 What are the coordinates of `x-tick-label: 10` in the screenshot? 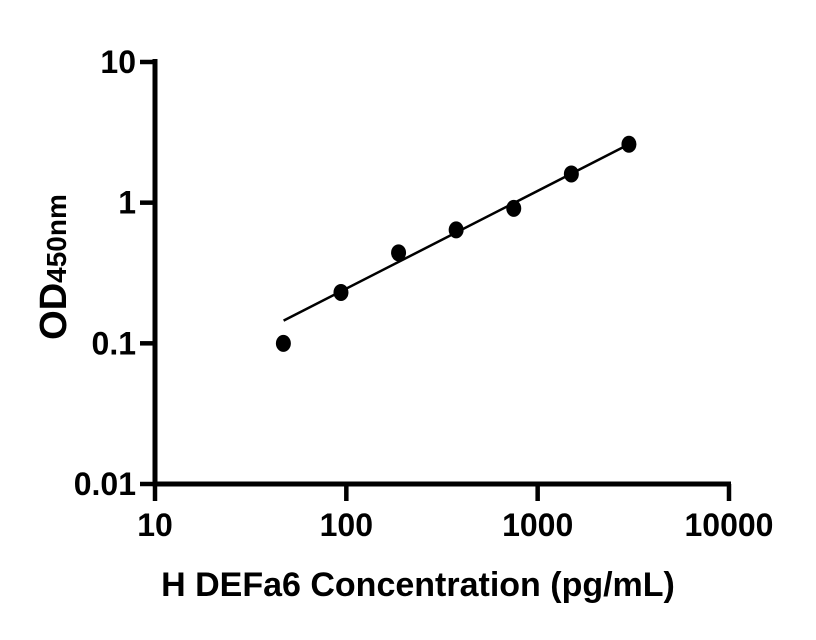 It's located at (155, 525).